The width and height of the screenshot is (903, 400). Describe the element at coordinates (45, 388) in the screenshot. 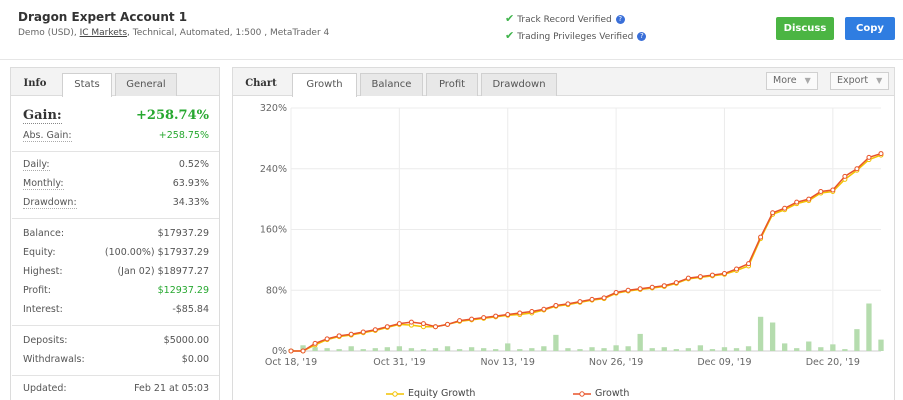

I see `updated-label: Updated:` at that location.